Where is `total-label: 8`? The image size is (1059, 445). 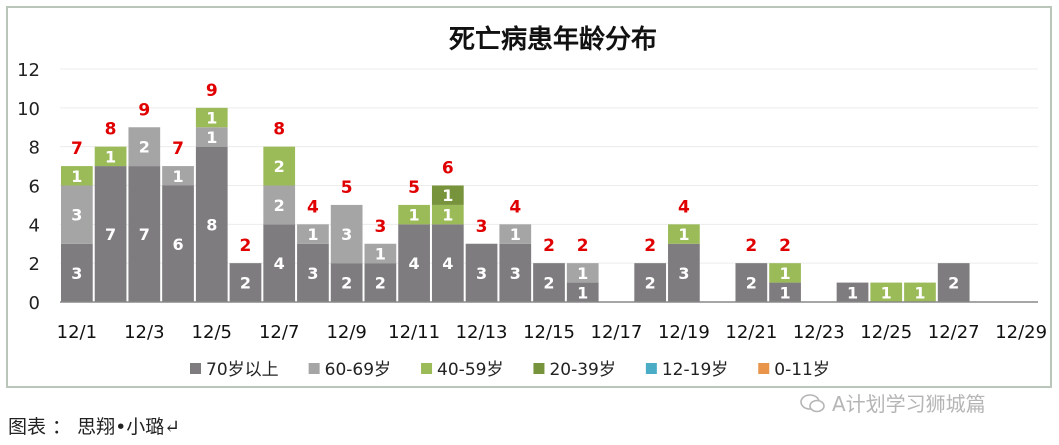 total-label: 8 is located at coordinates (111, 130).